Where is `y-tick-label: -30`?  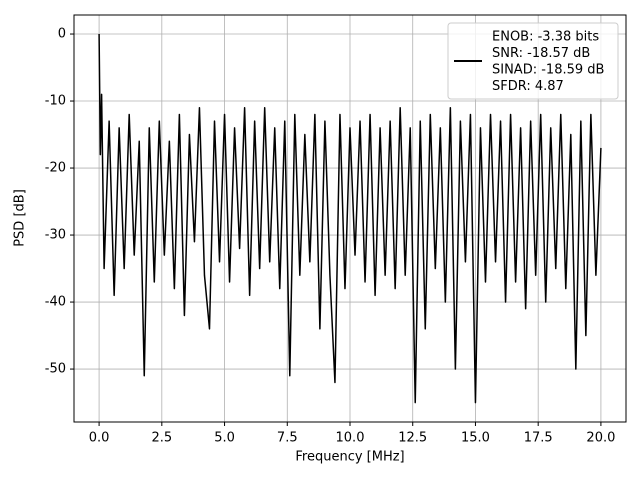
y-tick-label: -30 is located at coordinates (55, 235).